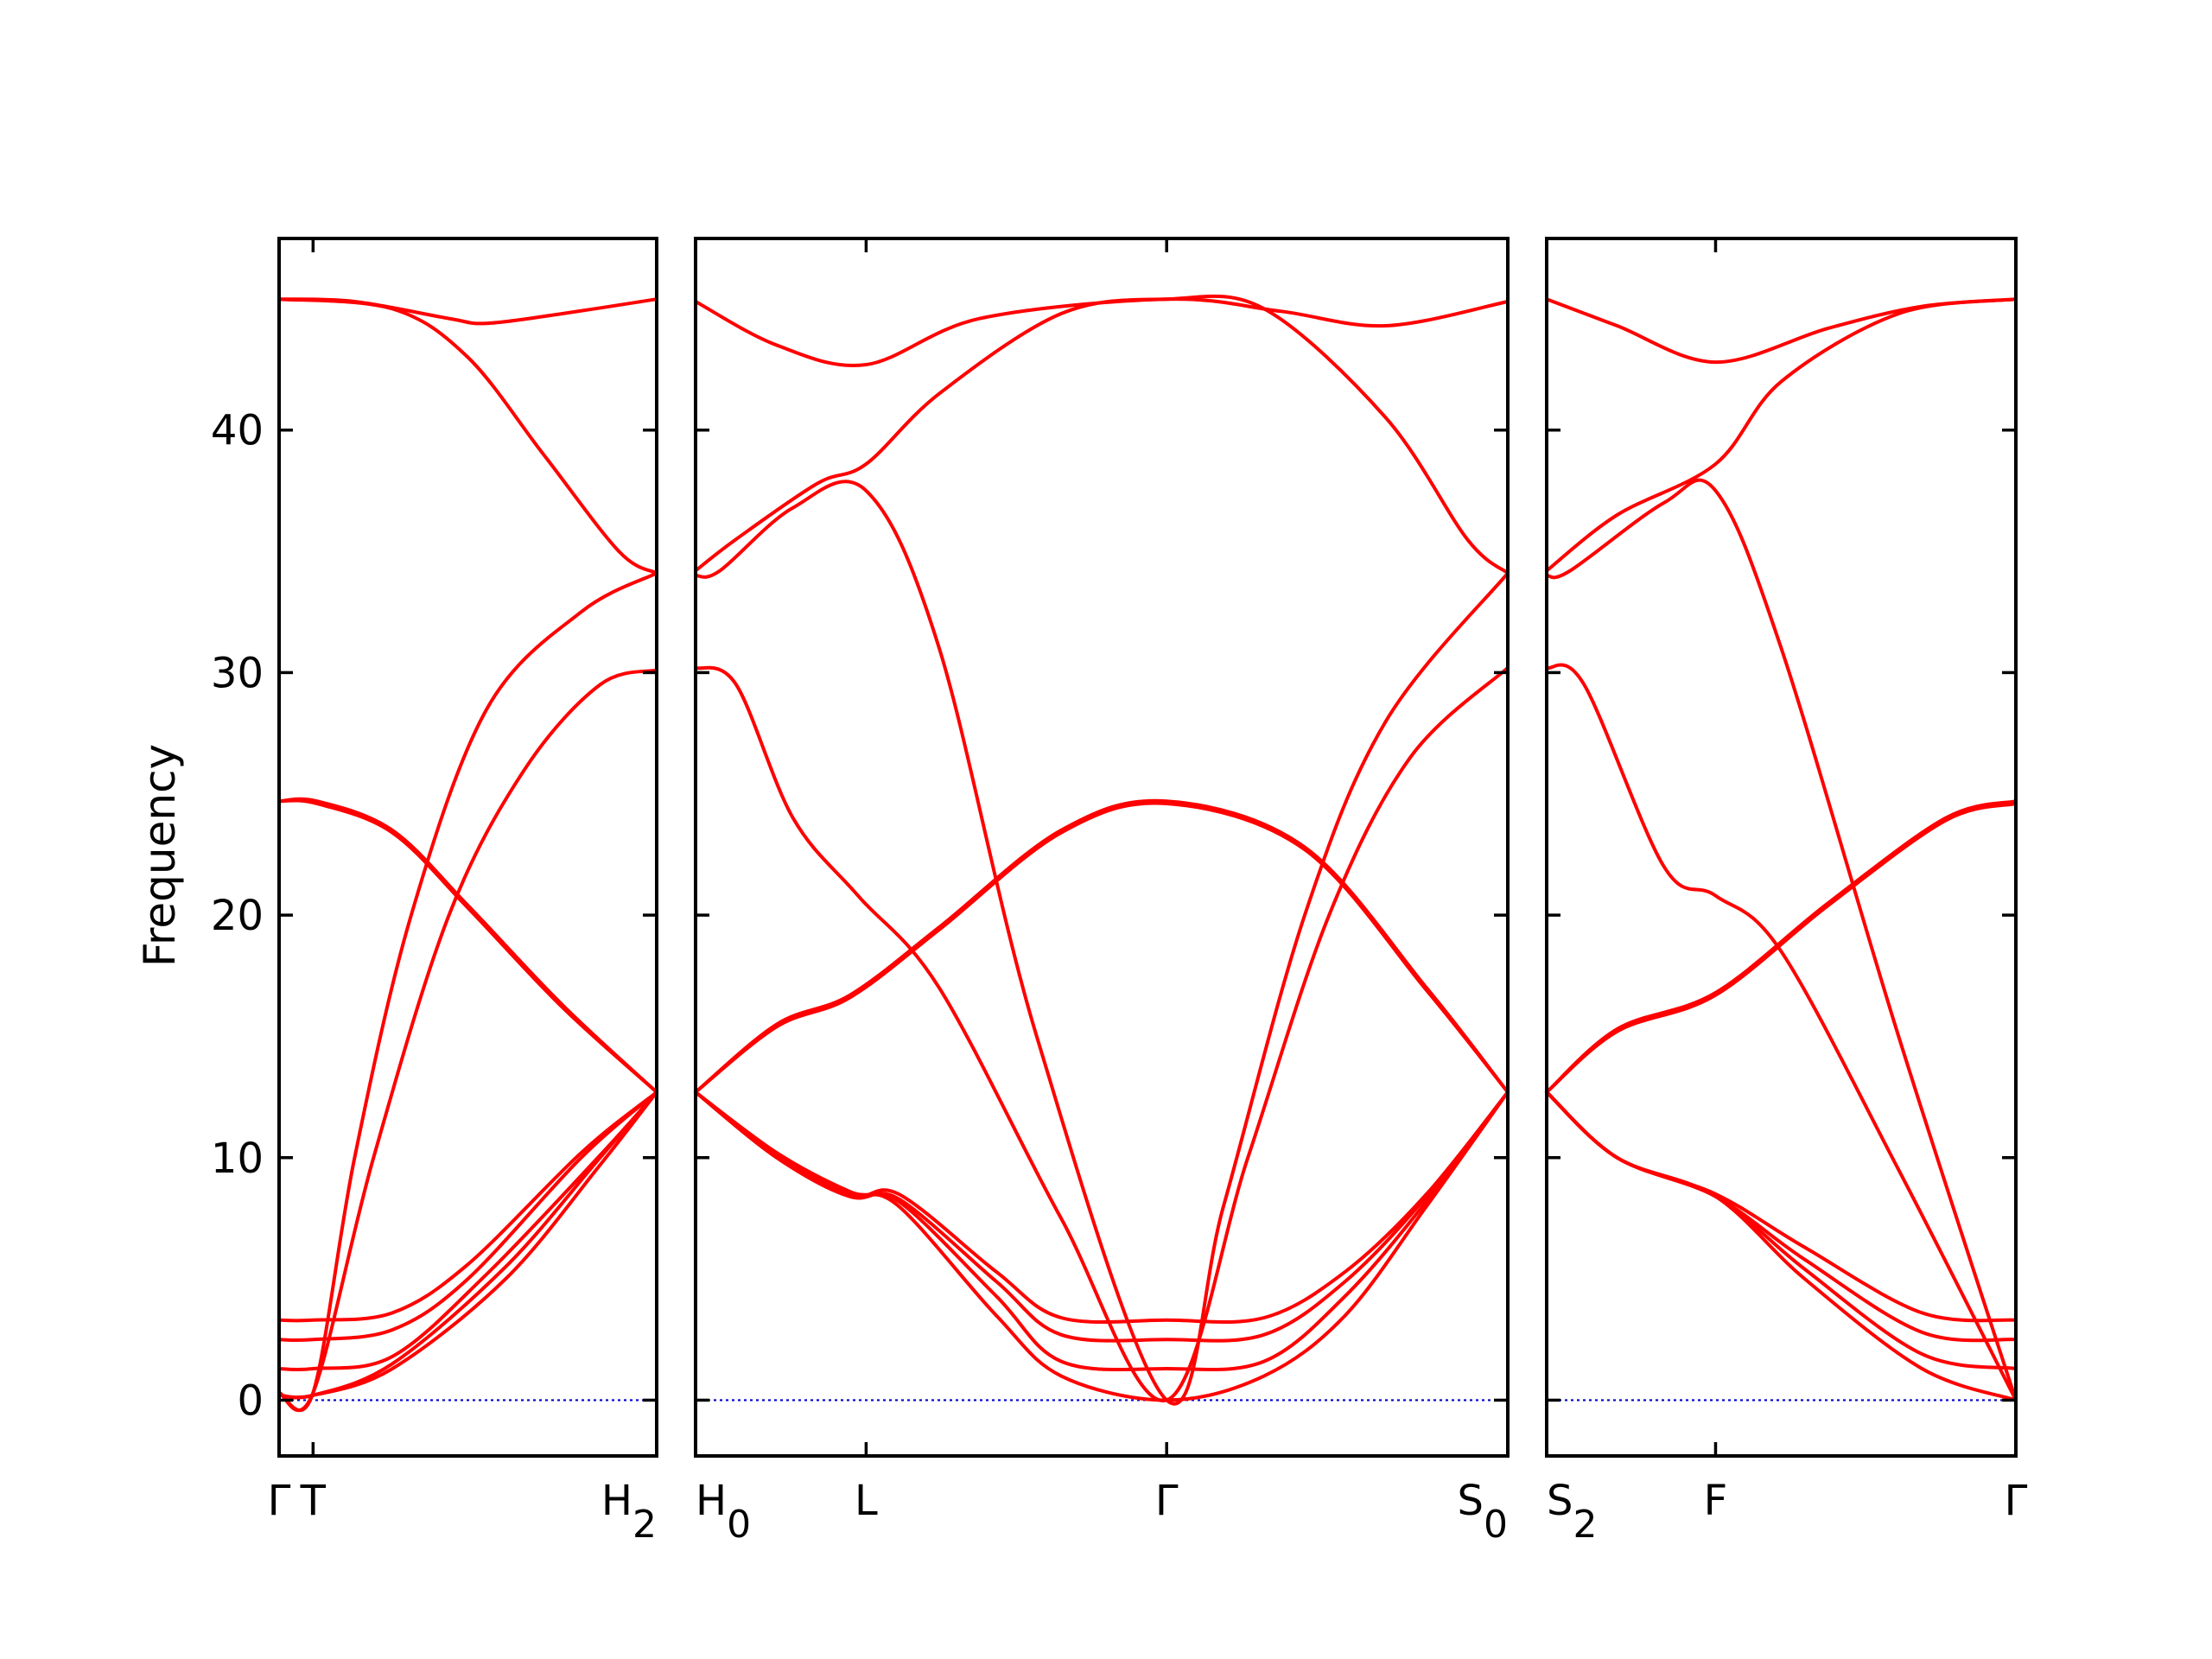  Describe the element at coordinates (723, 1512) in the screenshot. I see `x-tick-label: H0` at that location.